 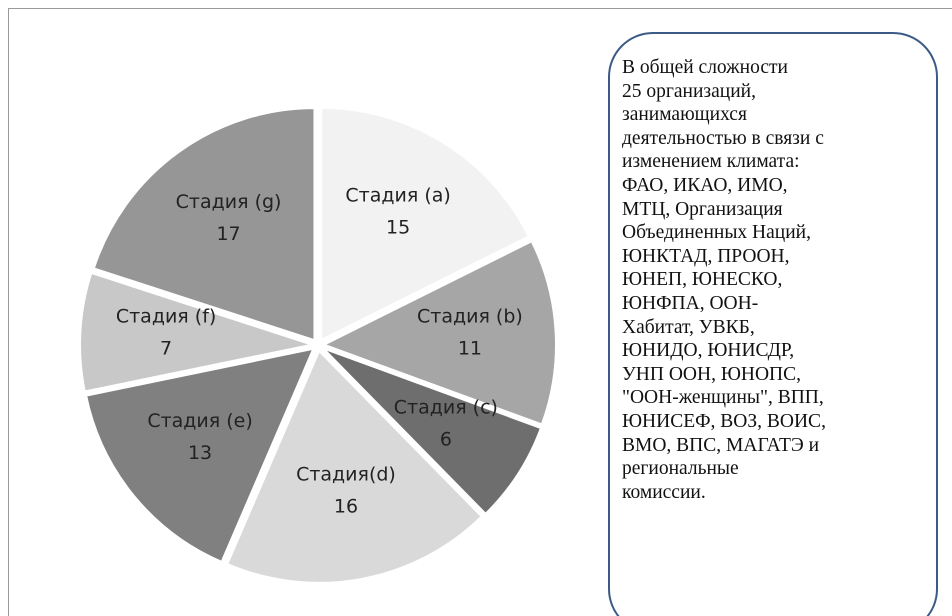 What do you see at coordinates (228, 234) in the screenshot?
I see `slice-value: 17` at bounding box center [228, 234].